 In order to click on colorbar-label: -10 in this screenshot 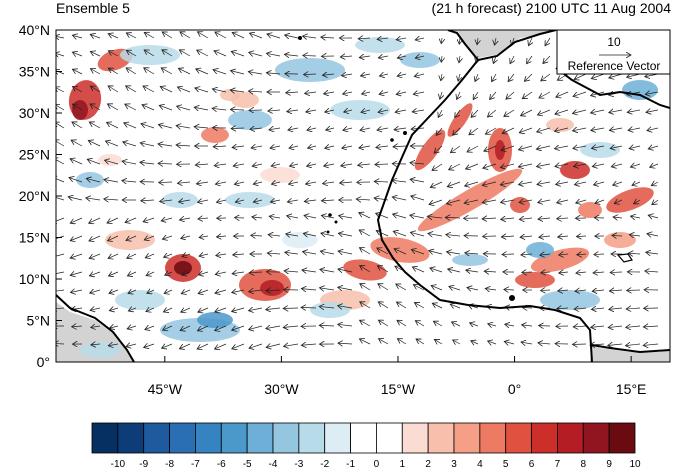, I will do `click(118, 464)`.